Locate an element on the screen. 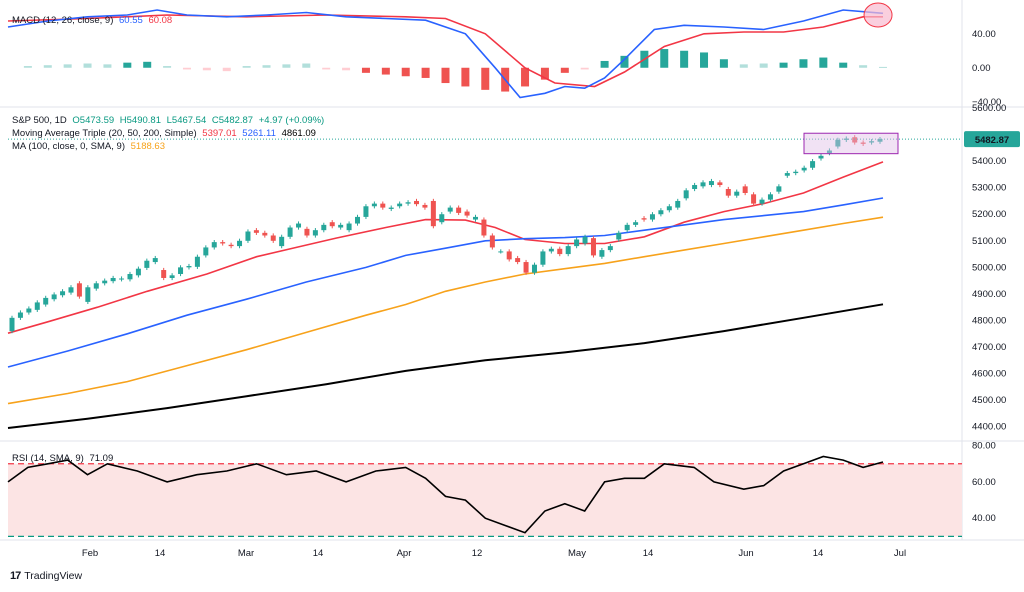 This screenshot has width=1024, height=592. symbol-label: S&P 500, 1D is located at coordinates (39, 120).